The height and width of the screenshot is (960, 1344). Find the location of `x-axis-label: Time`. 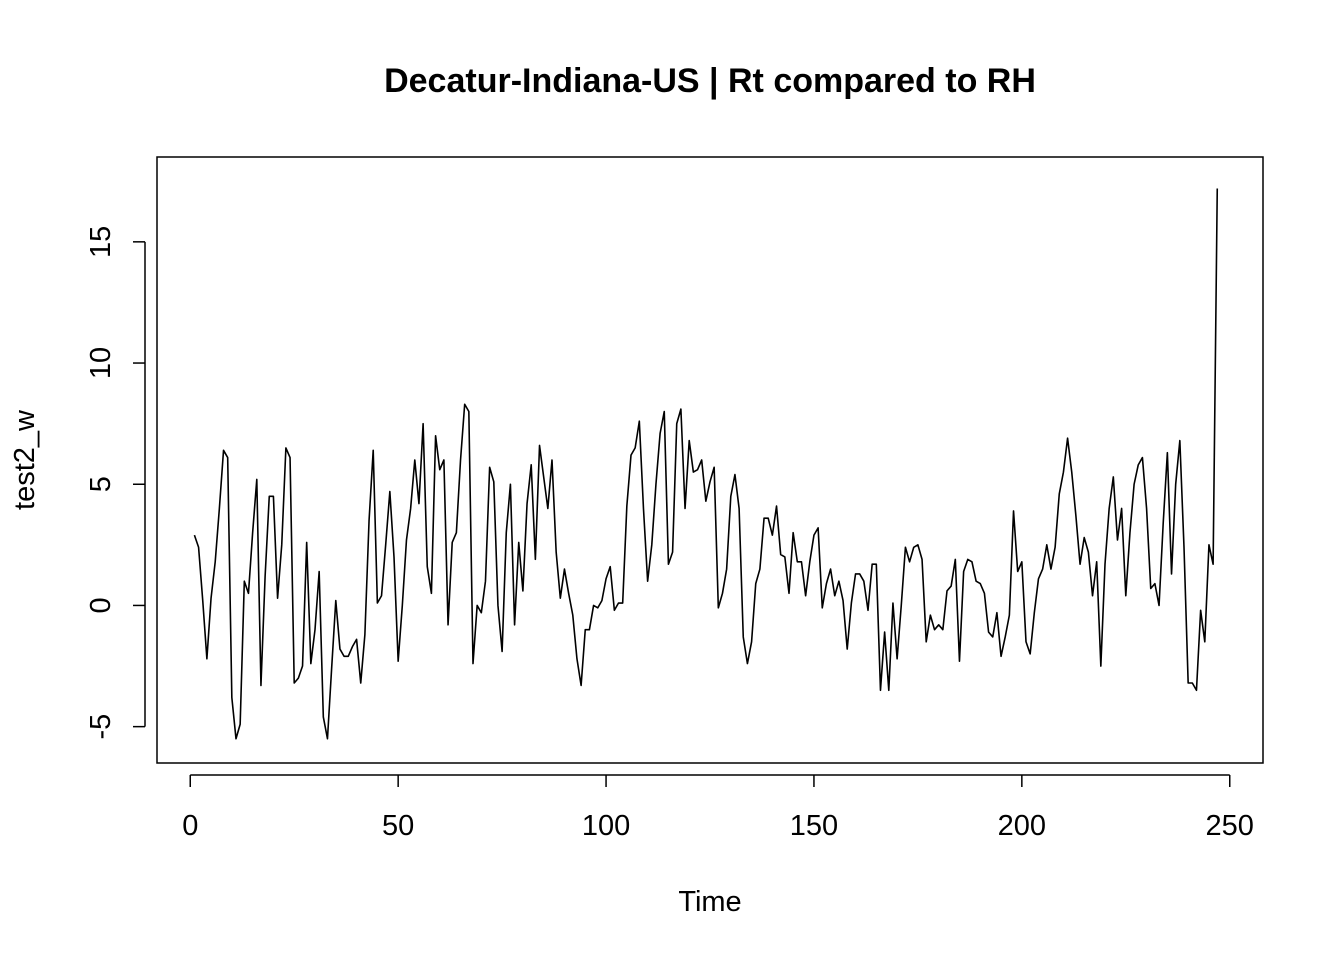

x-axis-label: Time is located at coordinates (709, 902).